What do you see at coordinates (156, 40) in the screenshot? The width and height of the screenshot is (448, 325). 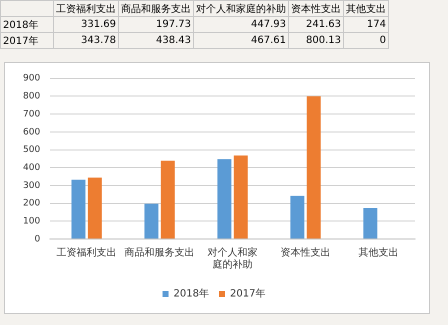 I see `data-label: 438.43` at bounding box center [156, 40].